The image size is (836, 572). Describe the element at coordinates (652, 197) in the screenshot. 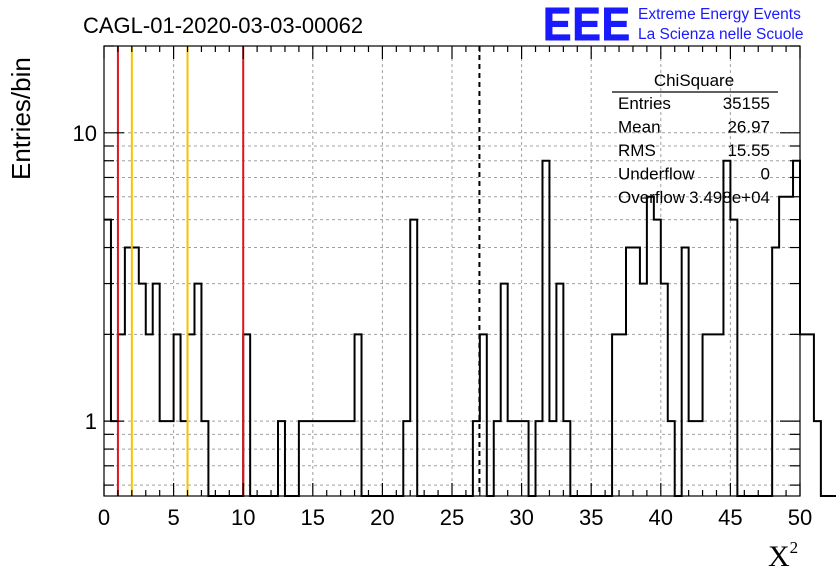

I see `stats-label: Overflow` at that location.